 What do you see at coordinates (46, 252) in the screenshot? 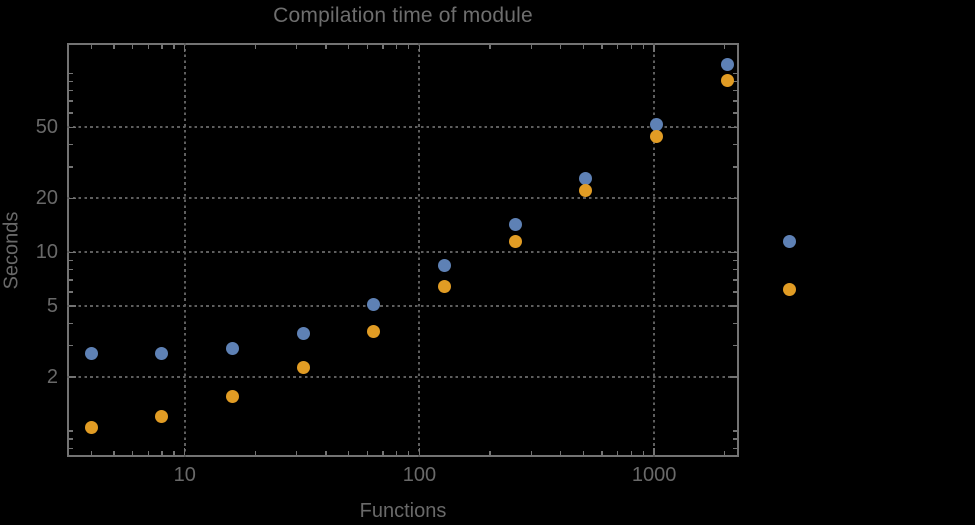
I see `y-tick-label: 10` at bounding box center [46, 252].